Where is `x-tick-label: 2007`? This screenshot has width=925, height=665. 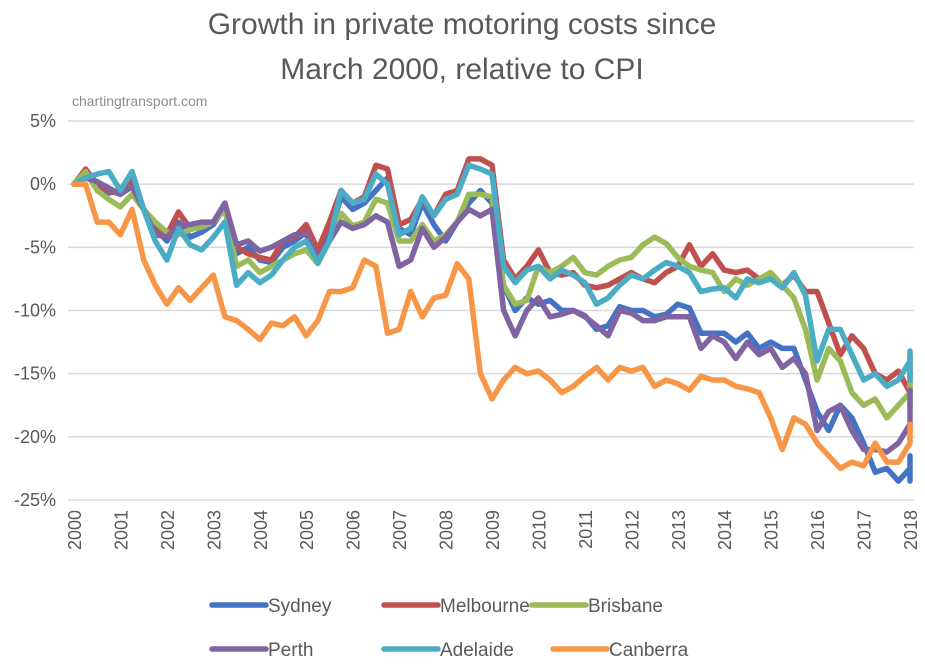 x-tick-label: 2007 is located at coordinates (400, 530).